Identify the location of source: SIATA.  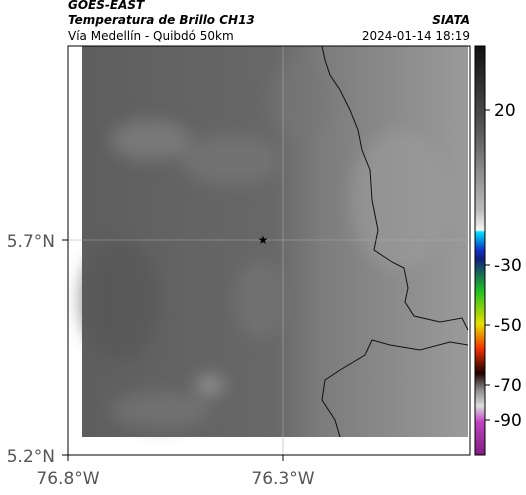
(451, 20).